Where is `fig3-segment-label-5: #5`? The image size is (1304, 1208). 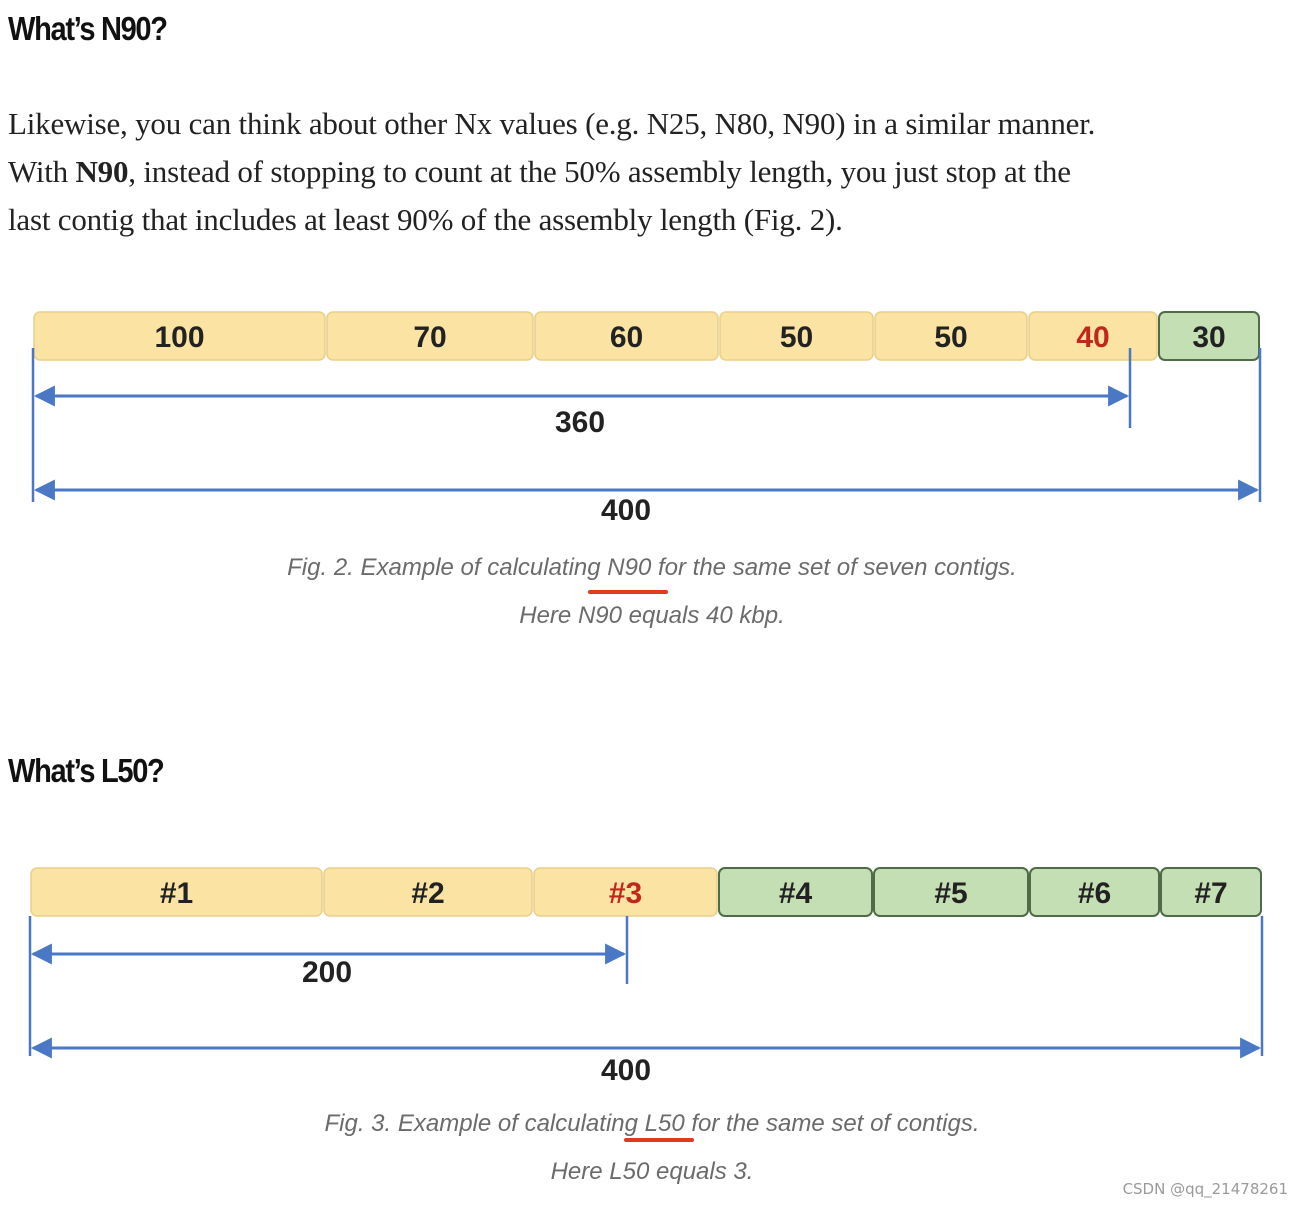
fig3-segment-label-5: #5 is located at coordinates (950, 893).